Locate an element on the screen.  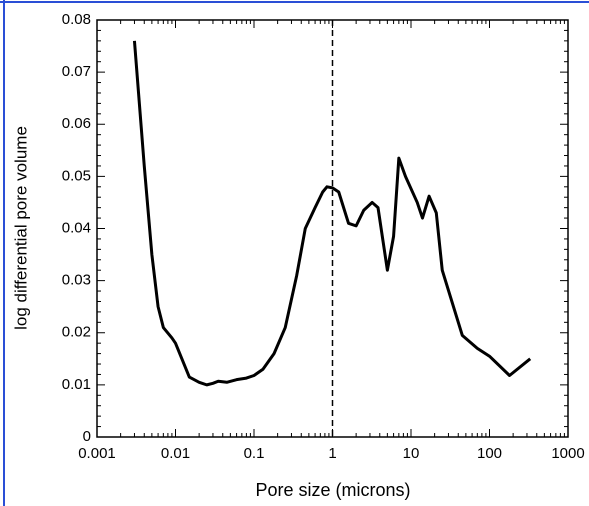
x-tick-label: 100 is located at coordinates (489, 453).